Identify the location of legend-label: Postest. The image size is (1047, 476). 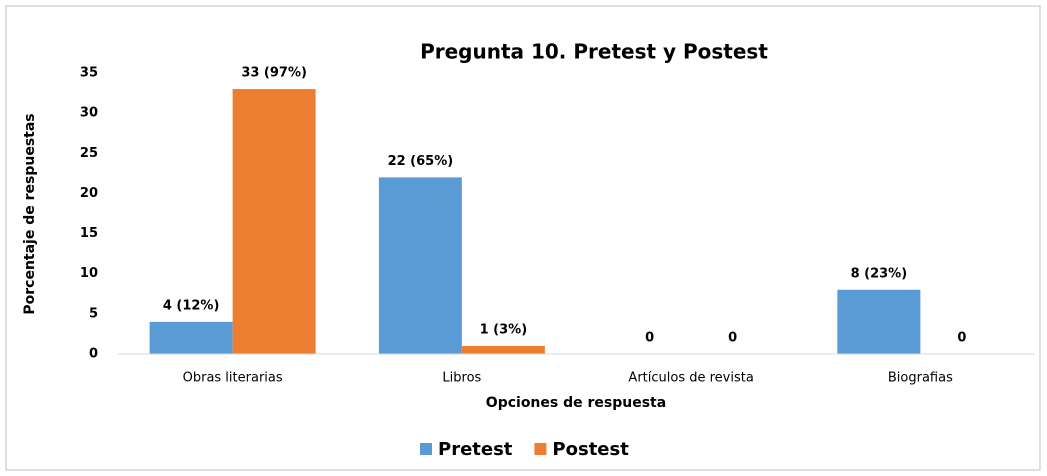
(590, 449).